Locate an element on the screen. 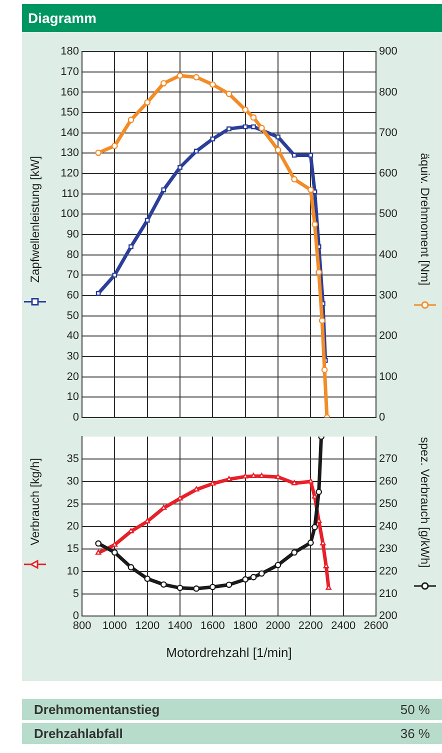 The width and height of the screenshot is (442, 753). x-tick-label: 1800 is located at coordinates (245, 626).